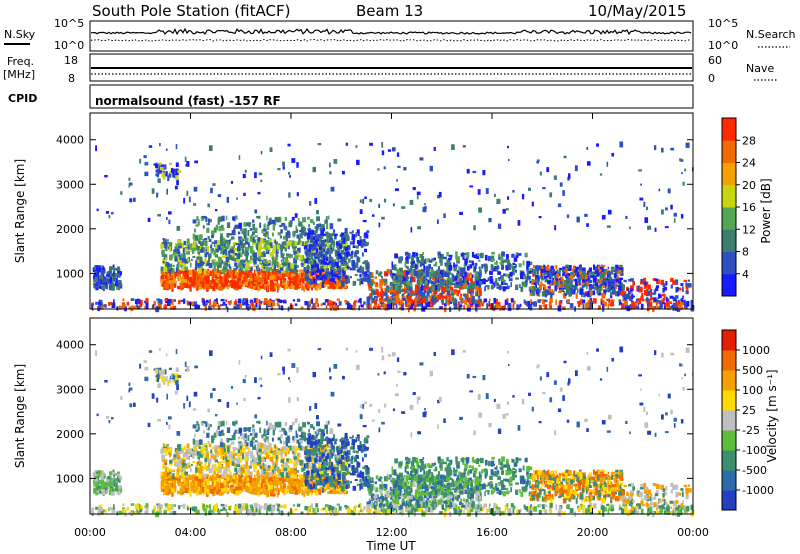 This screenshot has height=554, width=800. What do you see at coordinates (191, 11) in the screenshot?
I see `plot-title: South Pole Station (fitACF)` at bounding box center [191, 11].